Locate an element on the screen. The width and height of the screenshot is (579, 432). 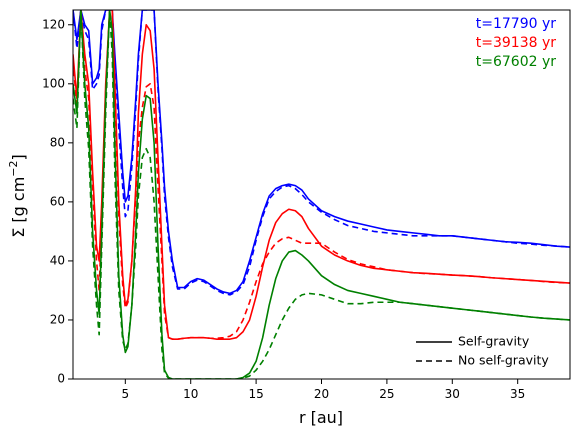
y-axis-ticks: 0 20 40 60 80 100 120 is located at coordinates (57, 201).